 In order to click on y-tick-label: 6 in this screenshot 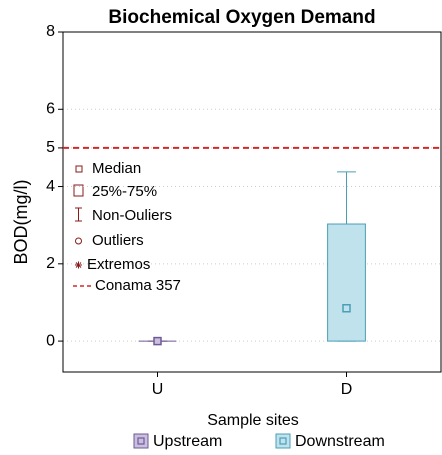, I will do `click(50, 108)`.